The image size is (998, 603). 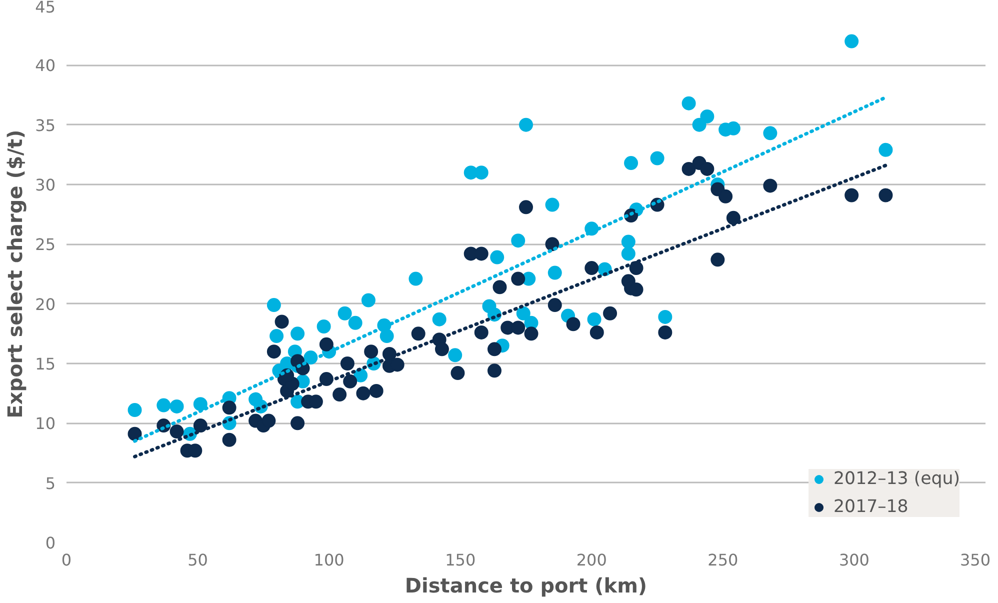 What do you see at coordinates (45, 304) in the screenshot?
I see `y-tick-label: 20` at bounding box center [45, 304].